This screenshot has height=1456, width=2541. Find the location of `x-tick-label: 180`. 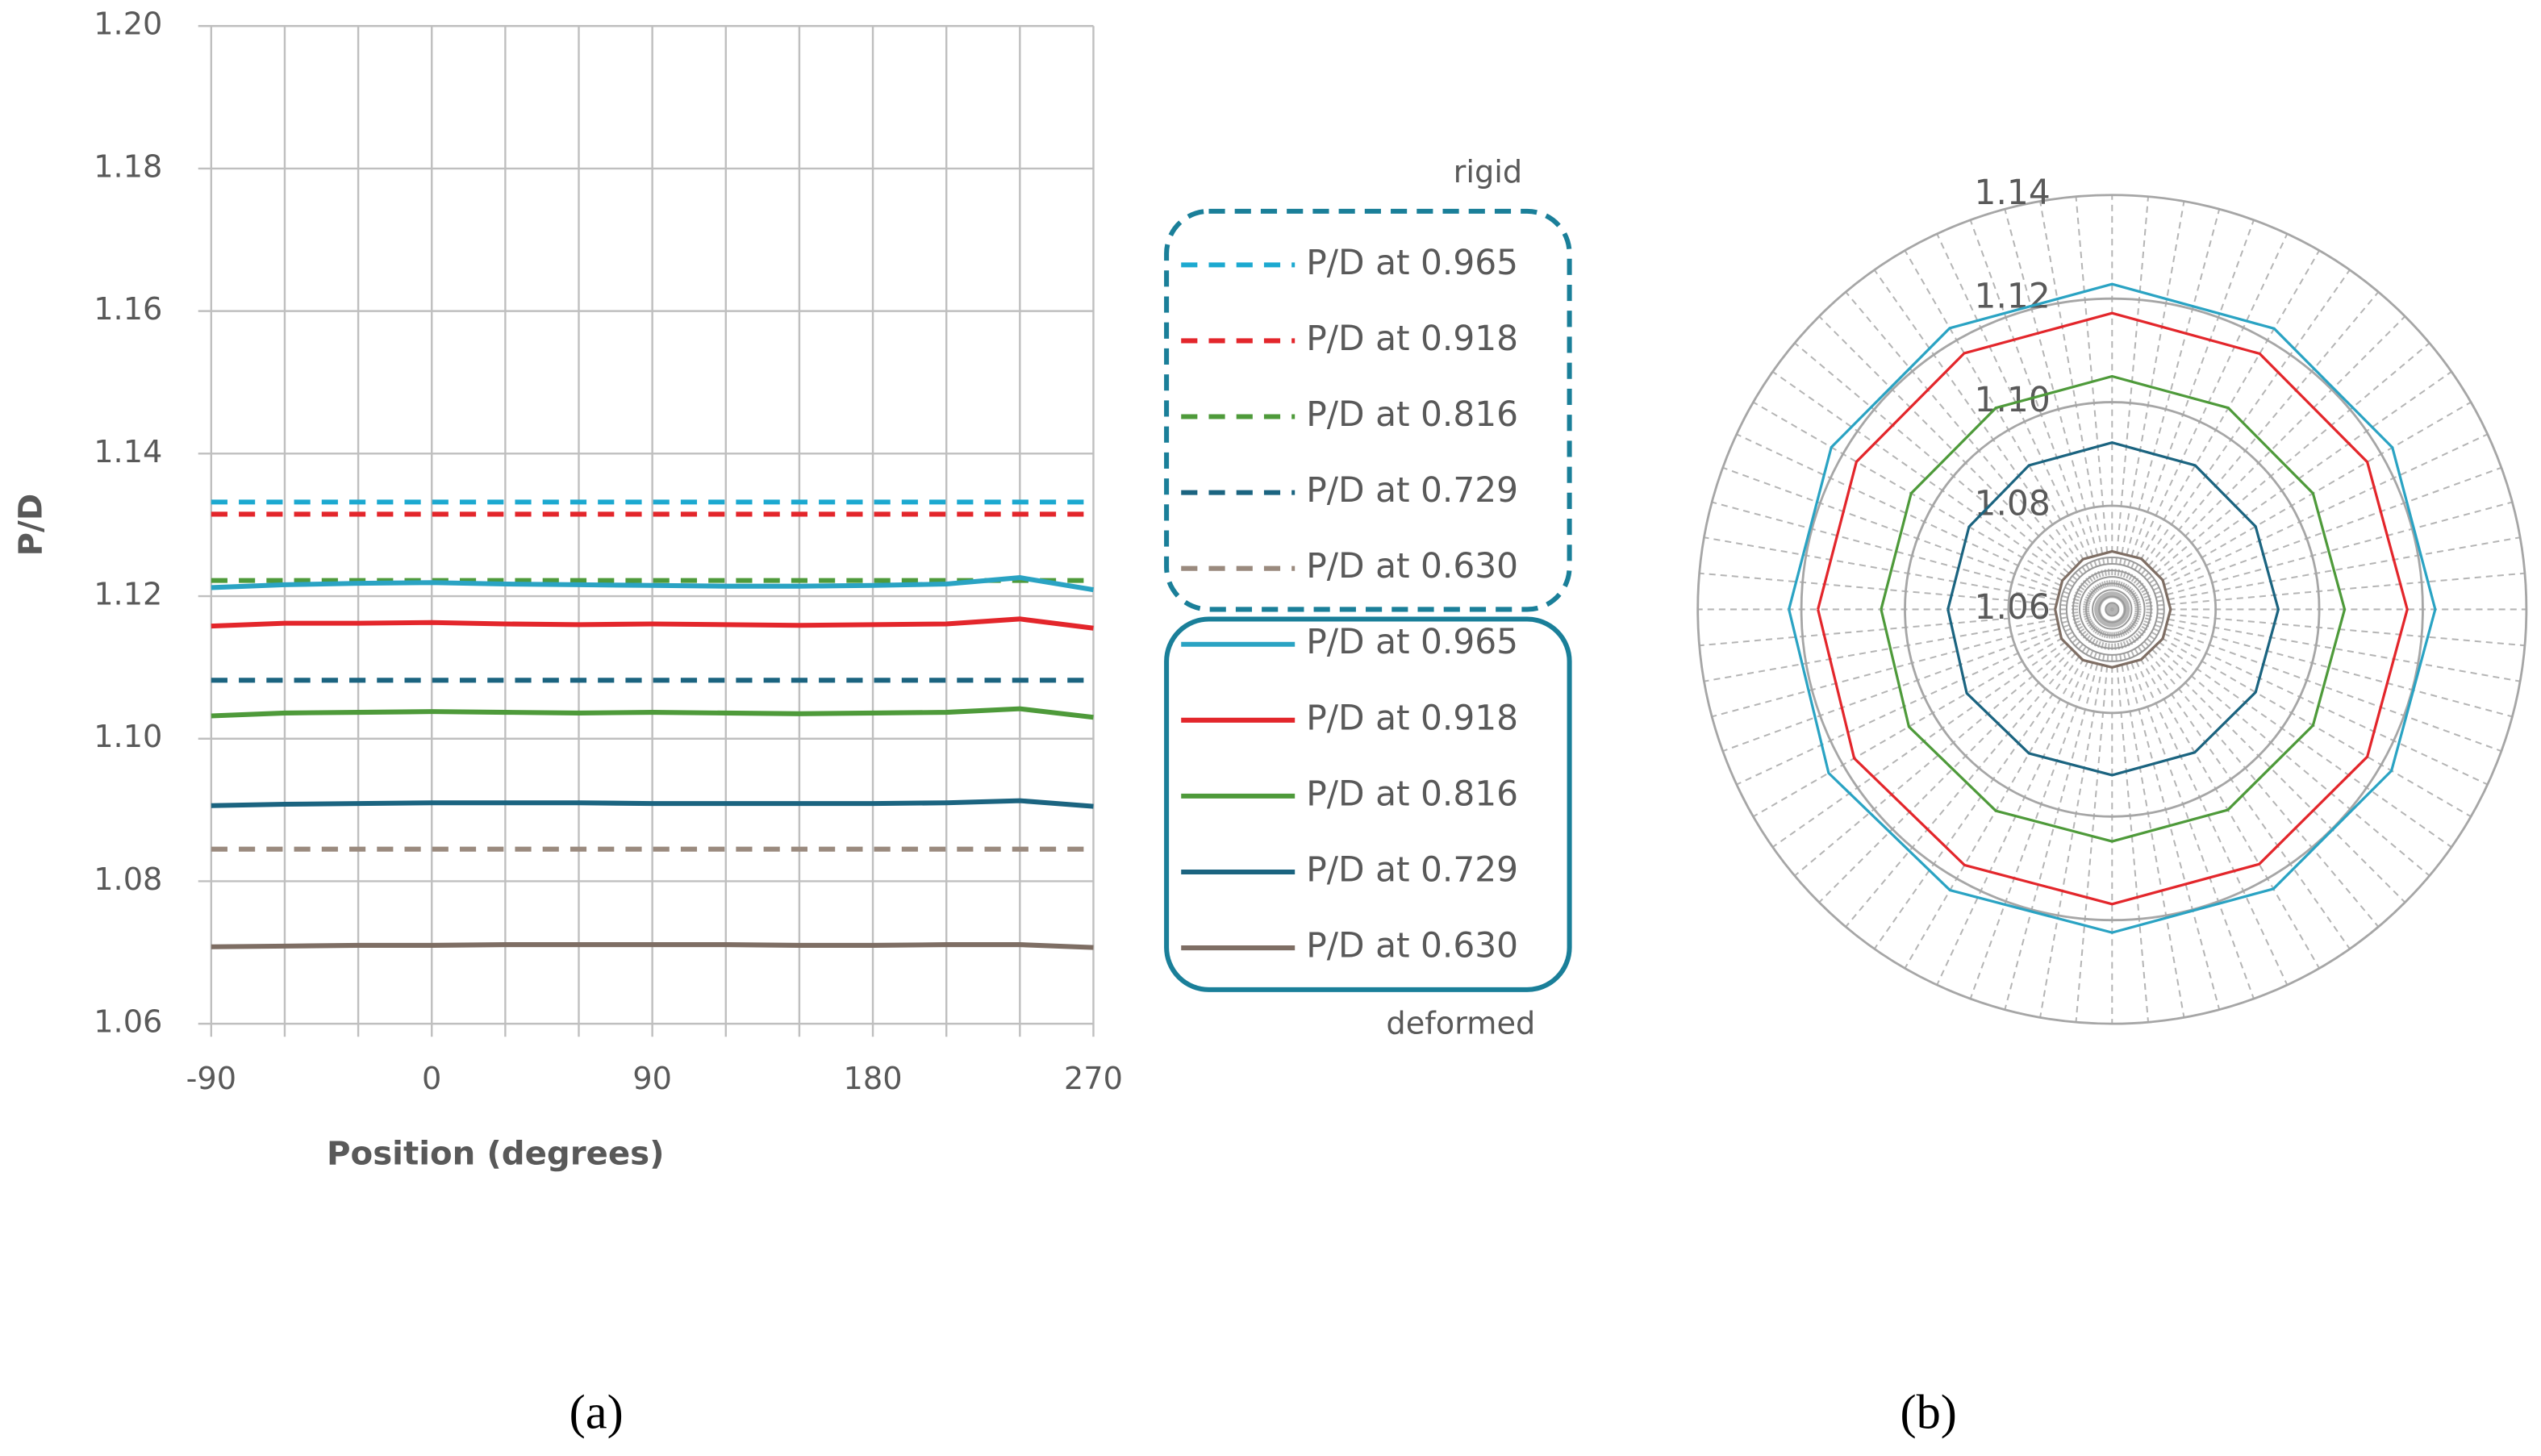

x-tick-label: 180 is located at coordinates (874, 1079).